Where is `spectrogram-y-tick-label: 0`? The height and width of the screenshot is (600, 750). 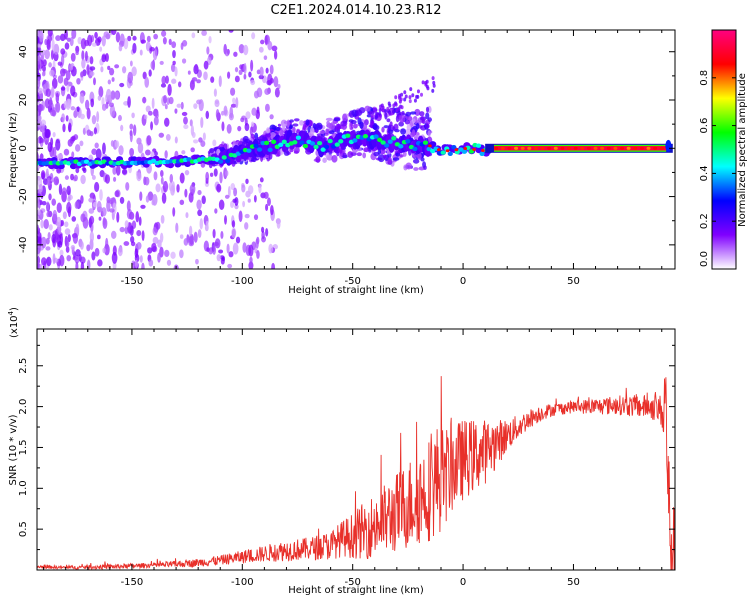 spectrogram-y-tick-label: 0 is located at coordinates (23, 148).